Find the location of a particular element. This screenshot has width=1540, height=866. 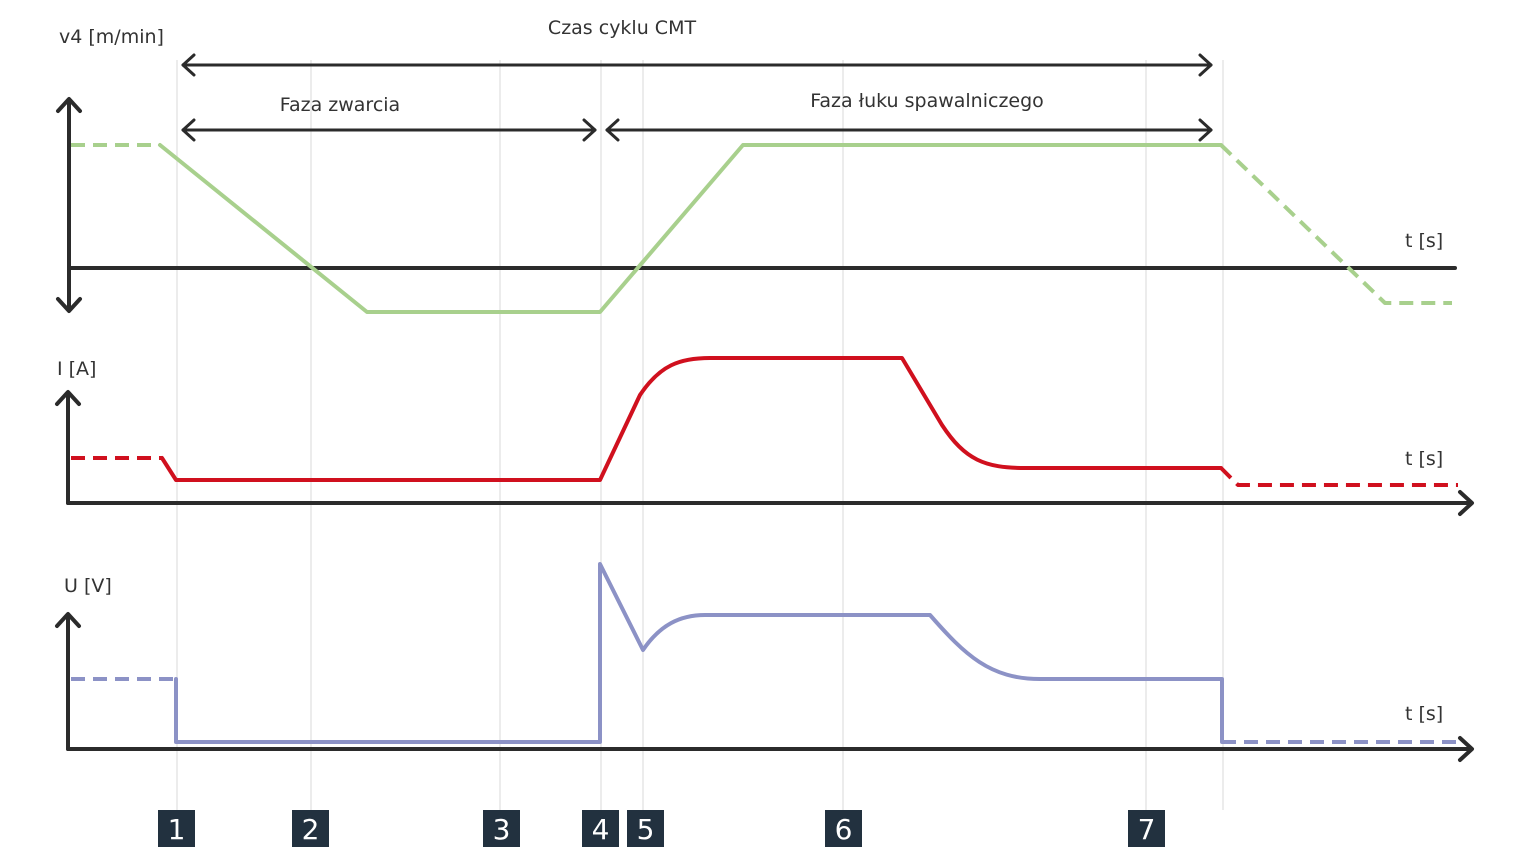

arc-phase-arrow-right-head is located at coordinates (1205, 130).